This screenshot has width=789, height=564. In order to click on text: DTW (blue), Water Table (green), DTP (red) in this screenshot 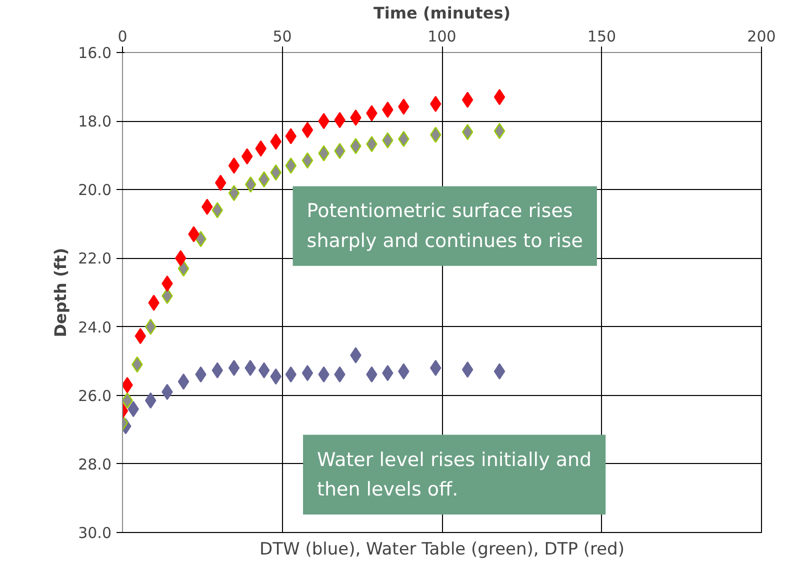, I will do `click(442, 550)`.